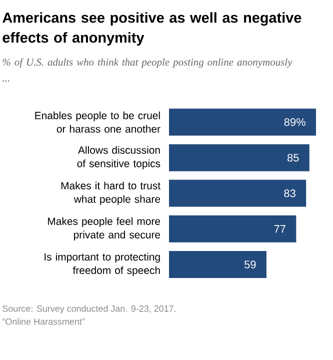 The height and width of the screenshot is (360, 333). What do you see at coordinates (97, 122) in the screenshot?
I see `y-tick-label: Enables people to be cruel or harass one another` at bounding box center [97, 122].